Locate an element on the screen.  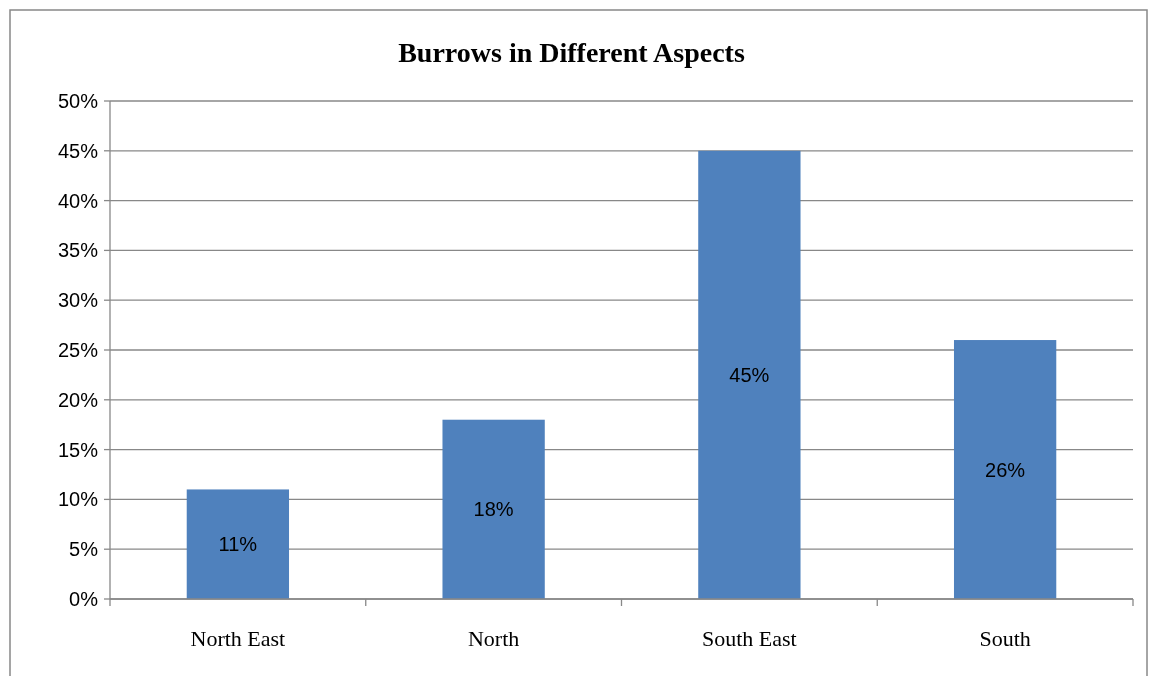
y-tick-label: 20% is located at coordinates (78, 399).